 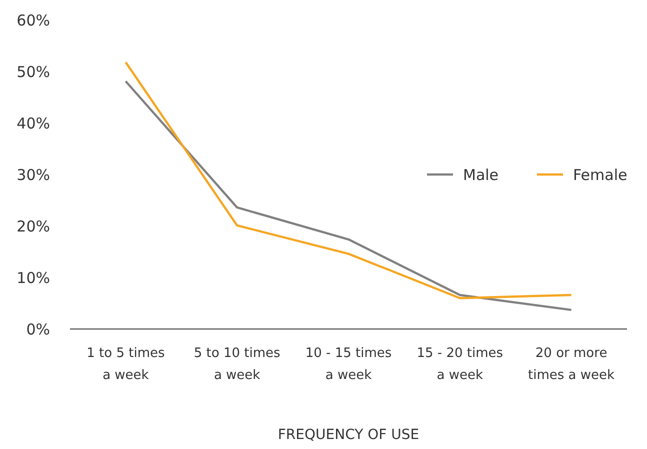 What do you see at coordinates (460, 364) in the screenshot?
I see `x-tick-label: 15 - 20 times a week` at bounding box center [460, 364].